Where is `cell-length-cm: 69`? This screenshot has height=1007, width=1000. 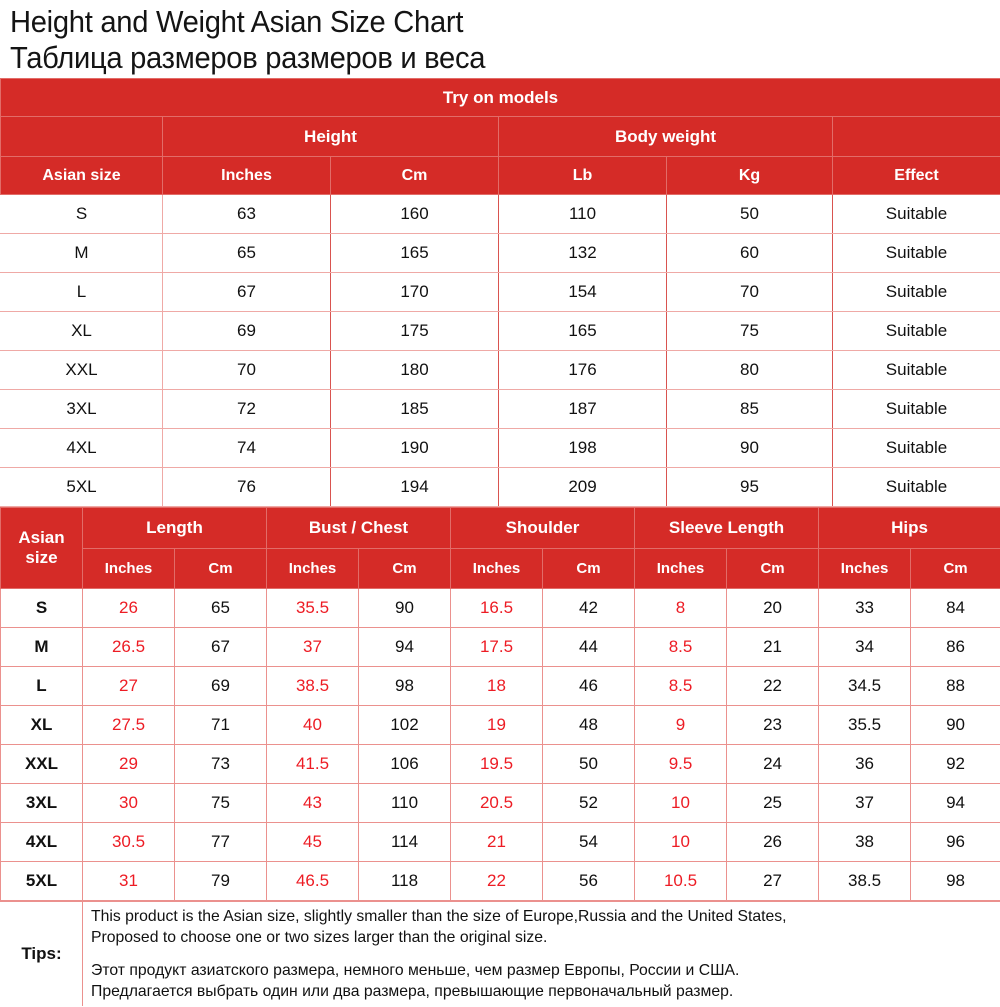
cell-length-cm: 69 is located at coordinates (221, 686).